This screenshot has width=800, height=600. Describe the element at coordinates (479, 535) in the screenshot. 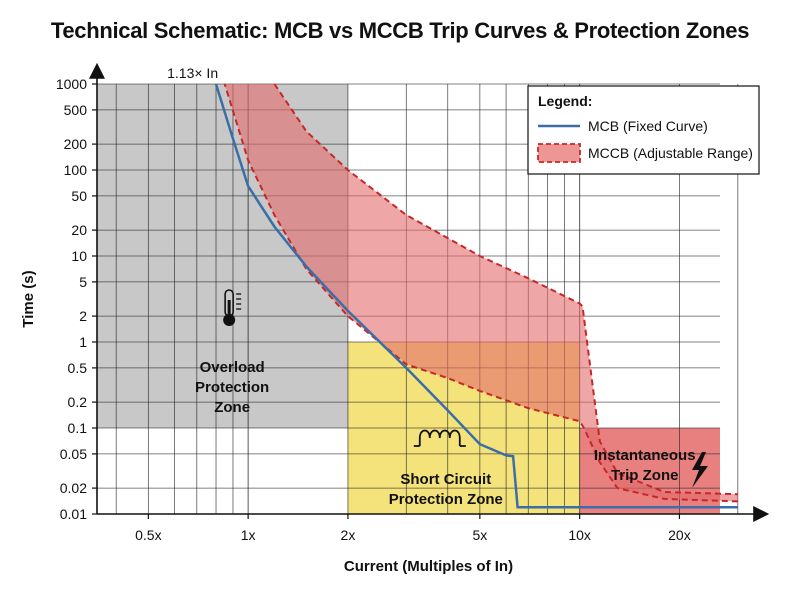

I see `x-tick-label: 5x` at that location.